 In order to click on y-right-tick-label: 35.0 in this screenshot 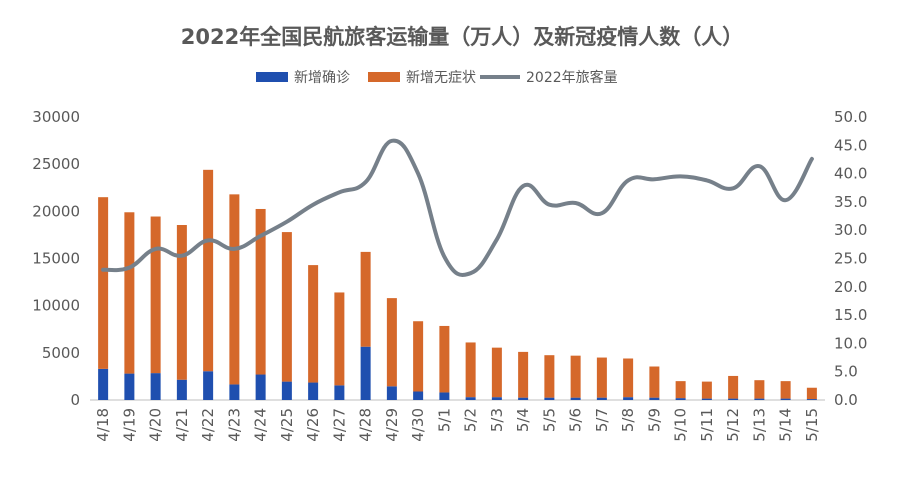, I will do `click(850, 202)`.